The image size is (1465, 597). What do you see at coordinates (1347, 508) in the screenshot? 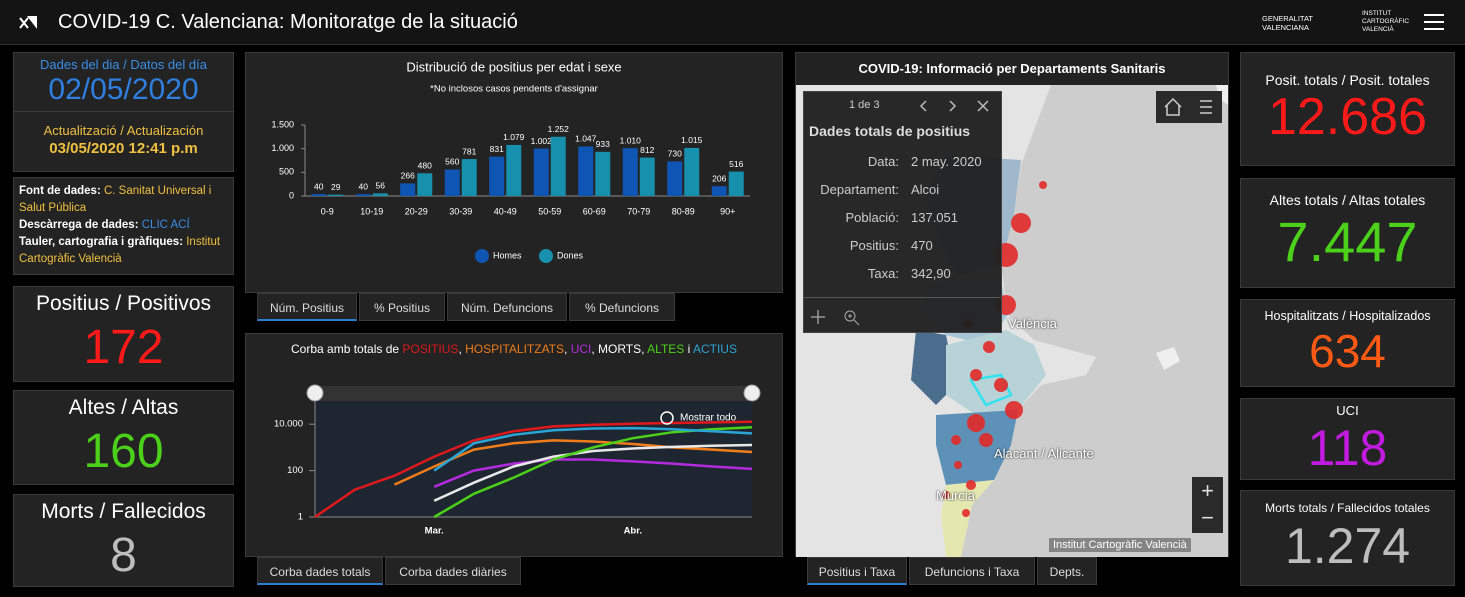
I see `kpi-label: Morts totals / Fallecidos totales` at bounding box center [1347, 508].